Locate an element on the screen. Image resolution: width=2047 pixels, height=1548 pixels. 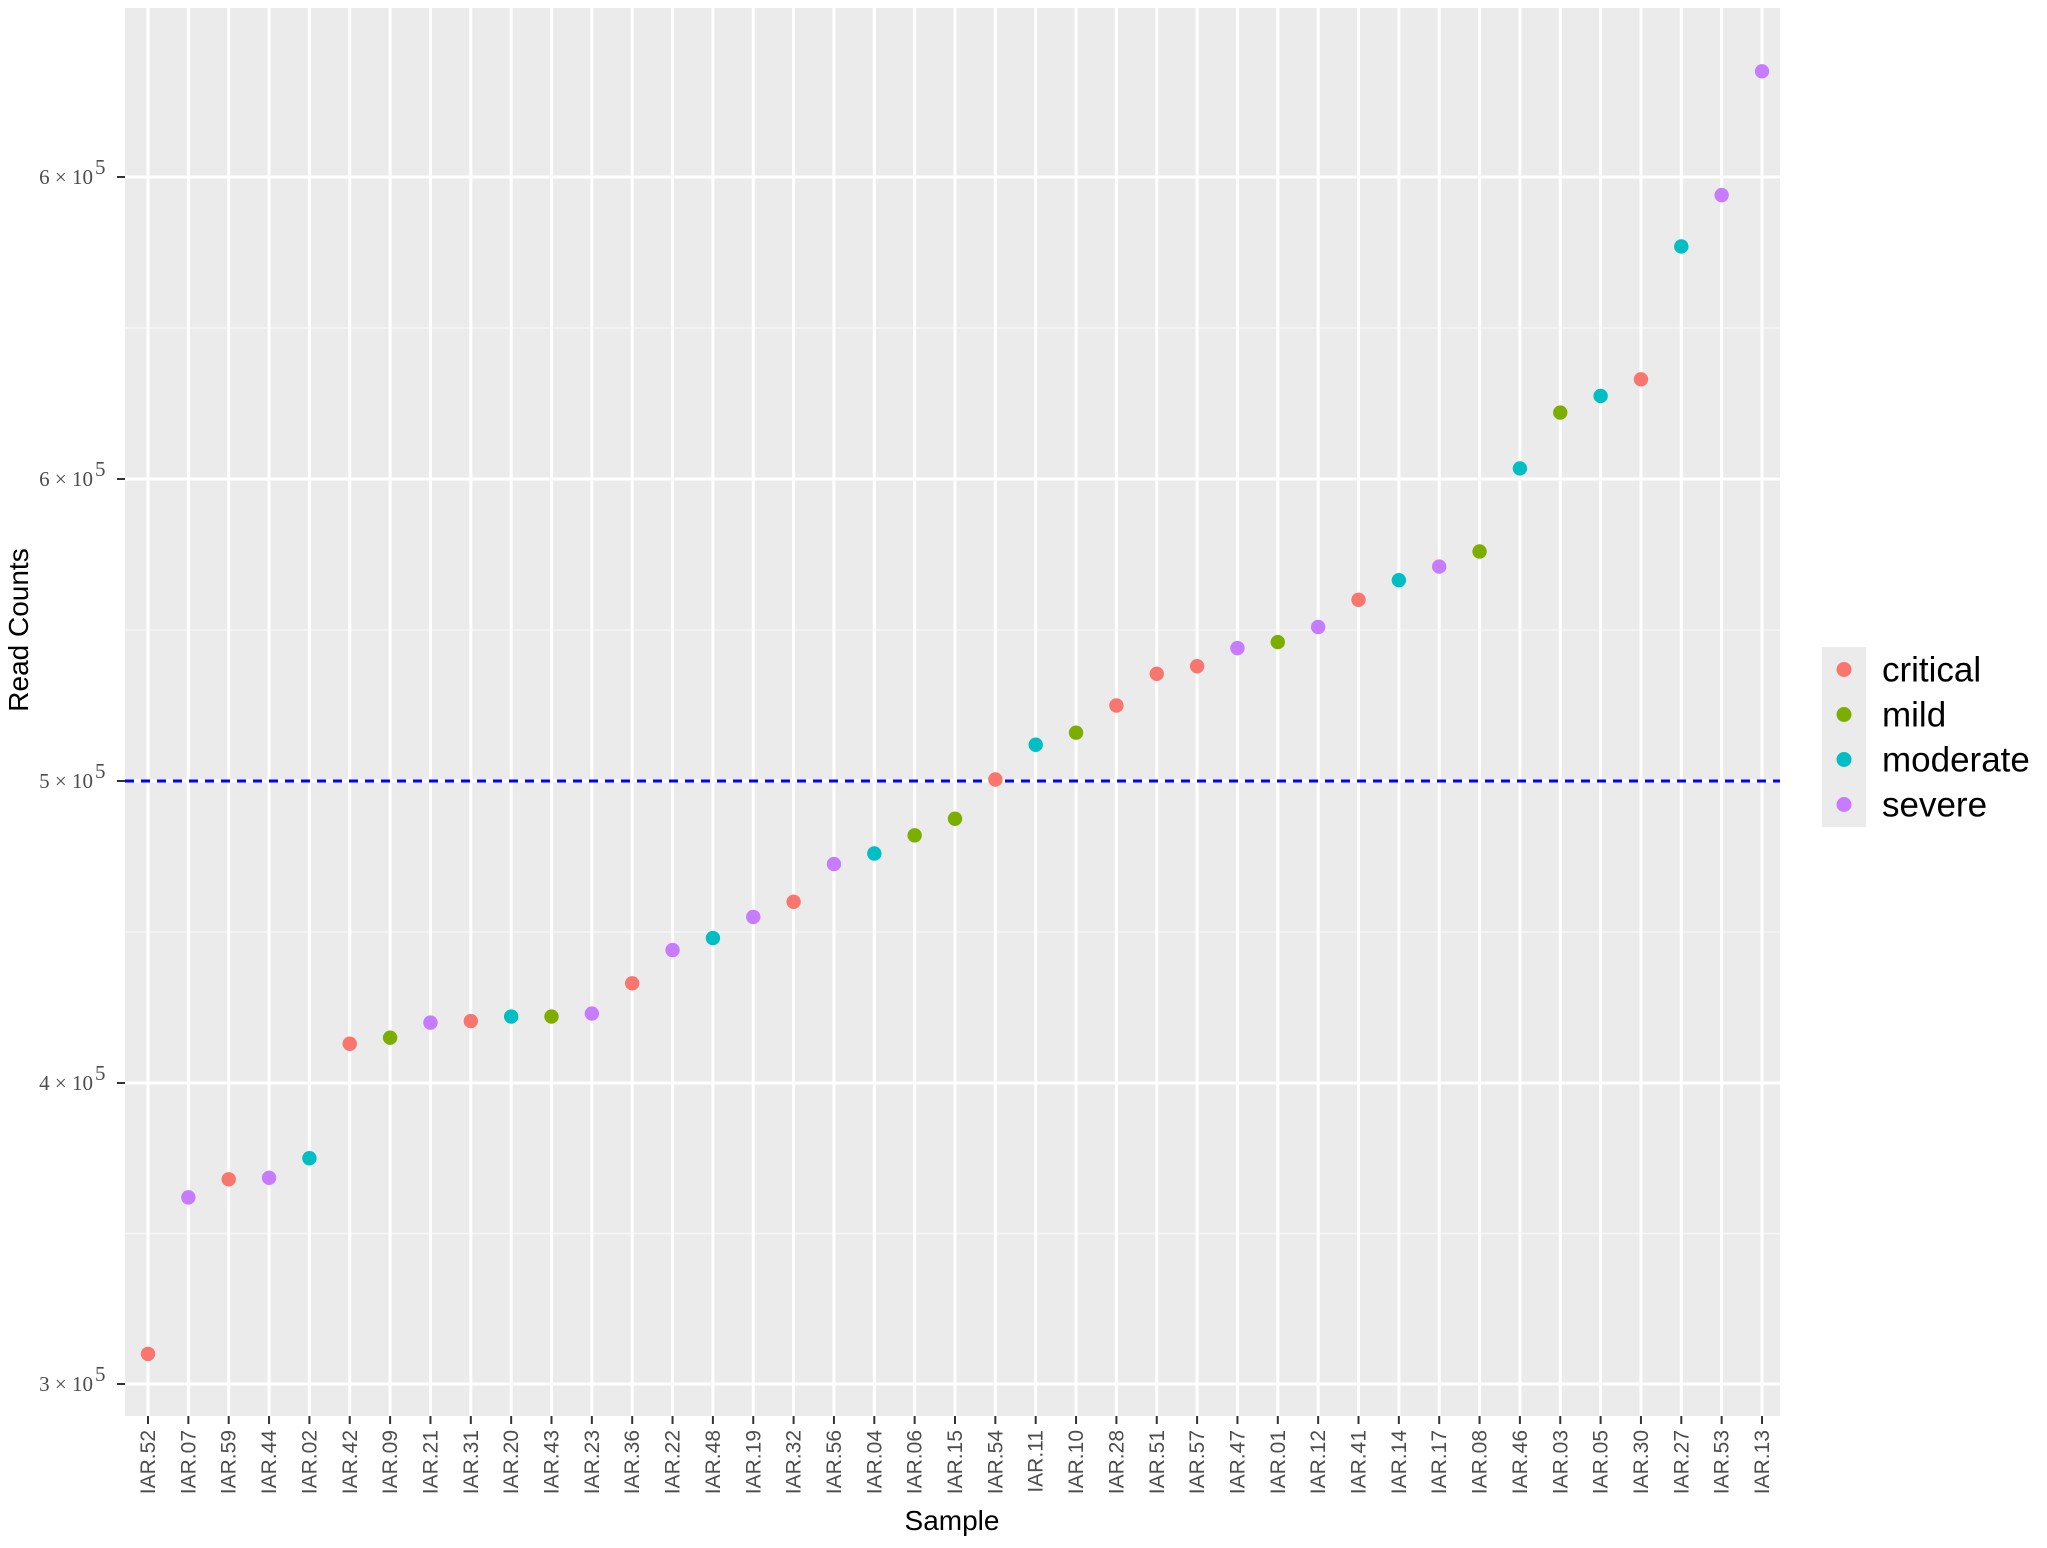
x-tick-label: IAR.32 is located at coordinates (794, 1462).